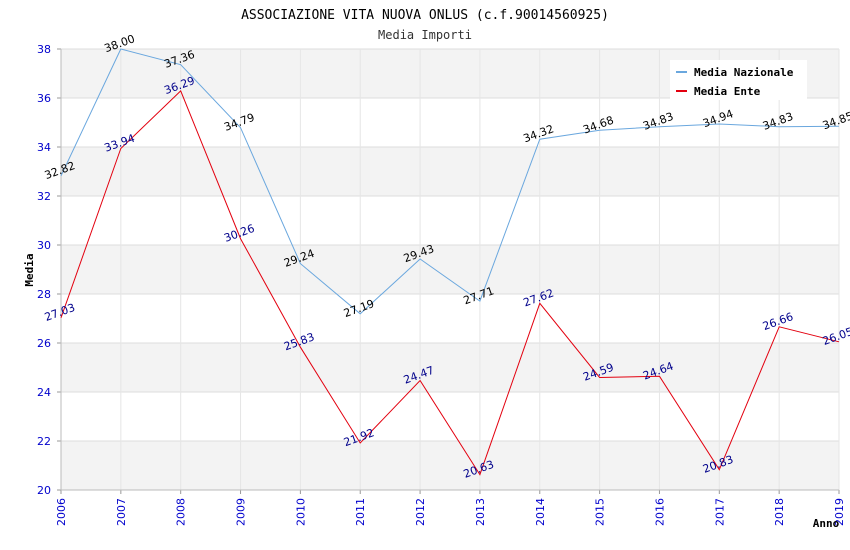 Image resolution: width=850 pixels, height=550 pixels. Describe the element at coordinates (44, 98) in the screenshot. I see `y-tick-label: 36` at that location.